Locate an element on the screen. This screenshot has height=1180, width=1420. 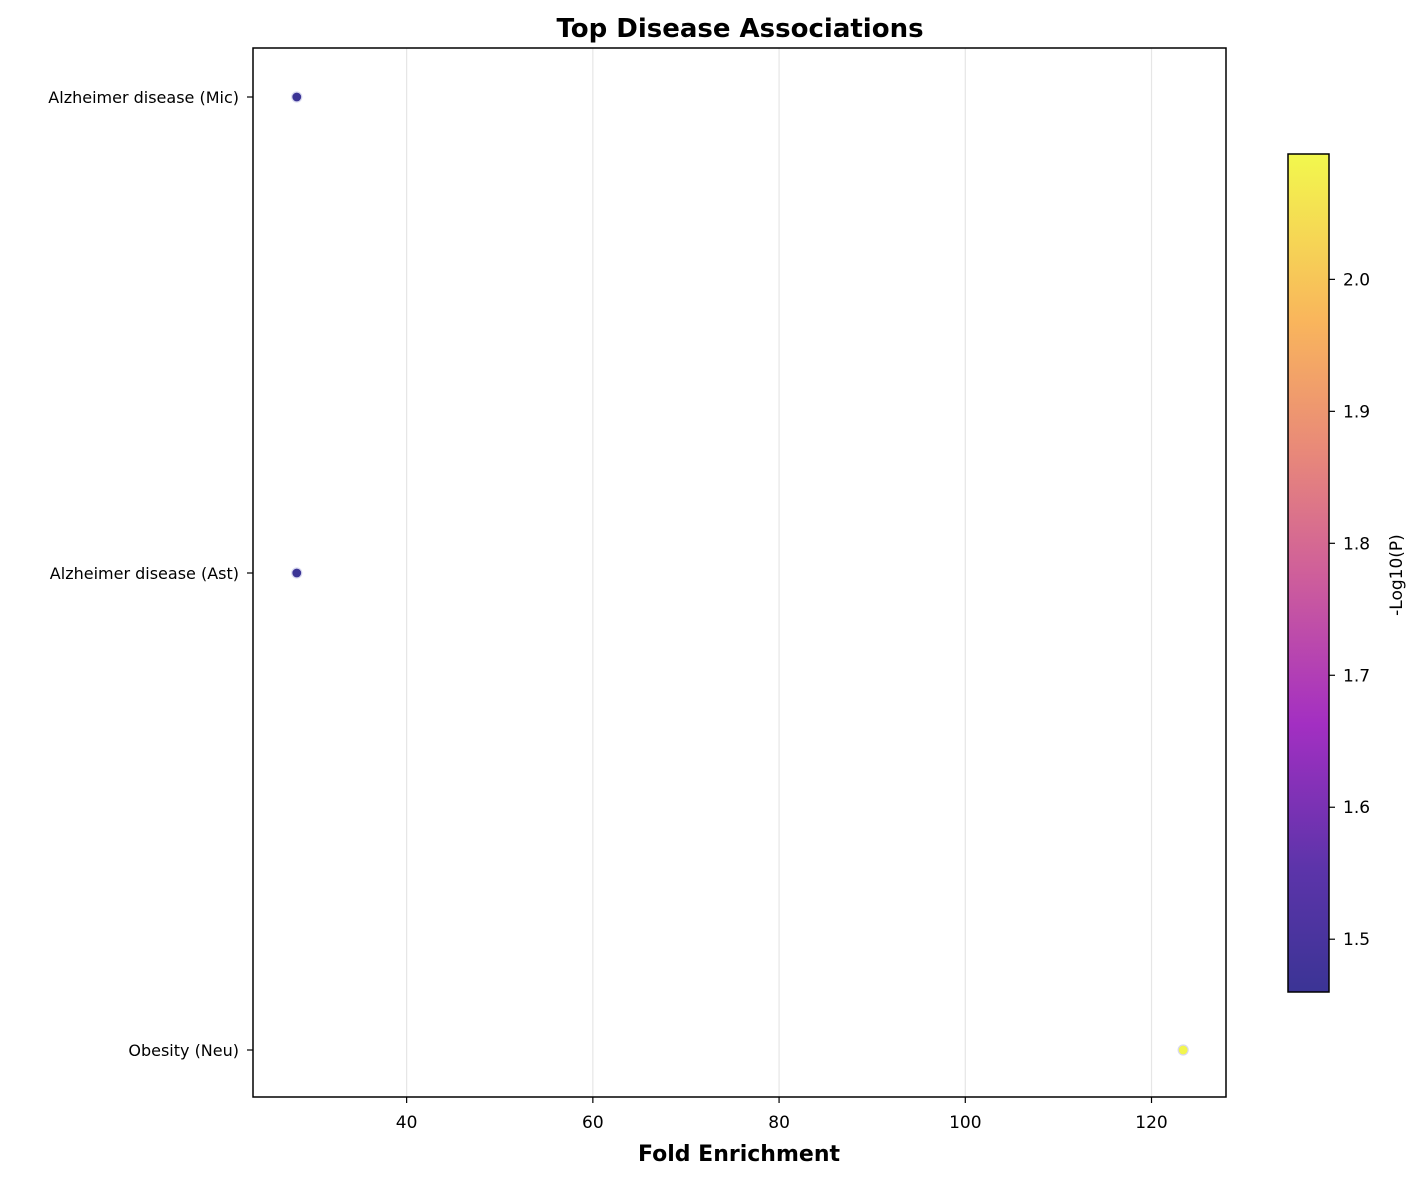
colorbar-tick-label: 1.7 is located at coordinates (1356, 676).